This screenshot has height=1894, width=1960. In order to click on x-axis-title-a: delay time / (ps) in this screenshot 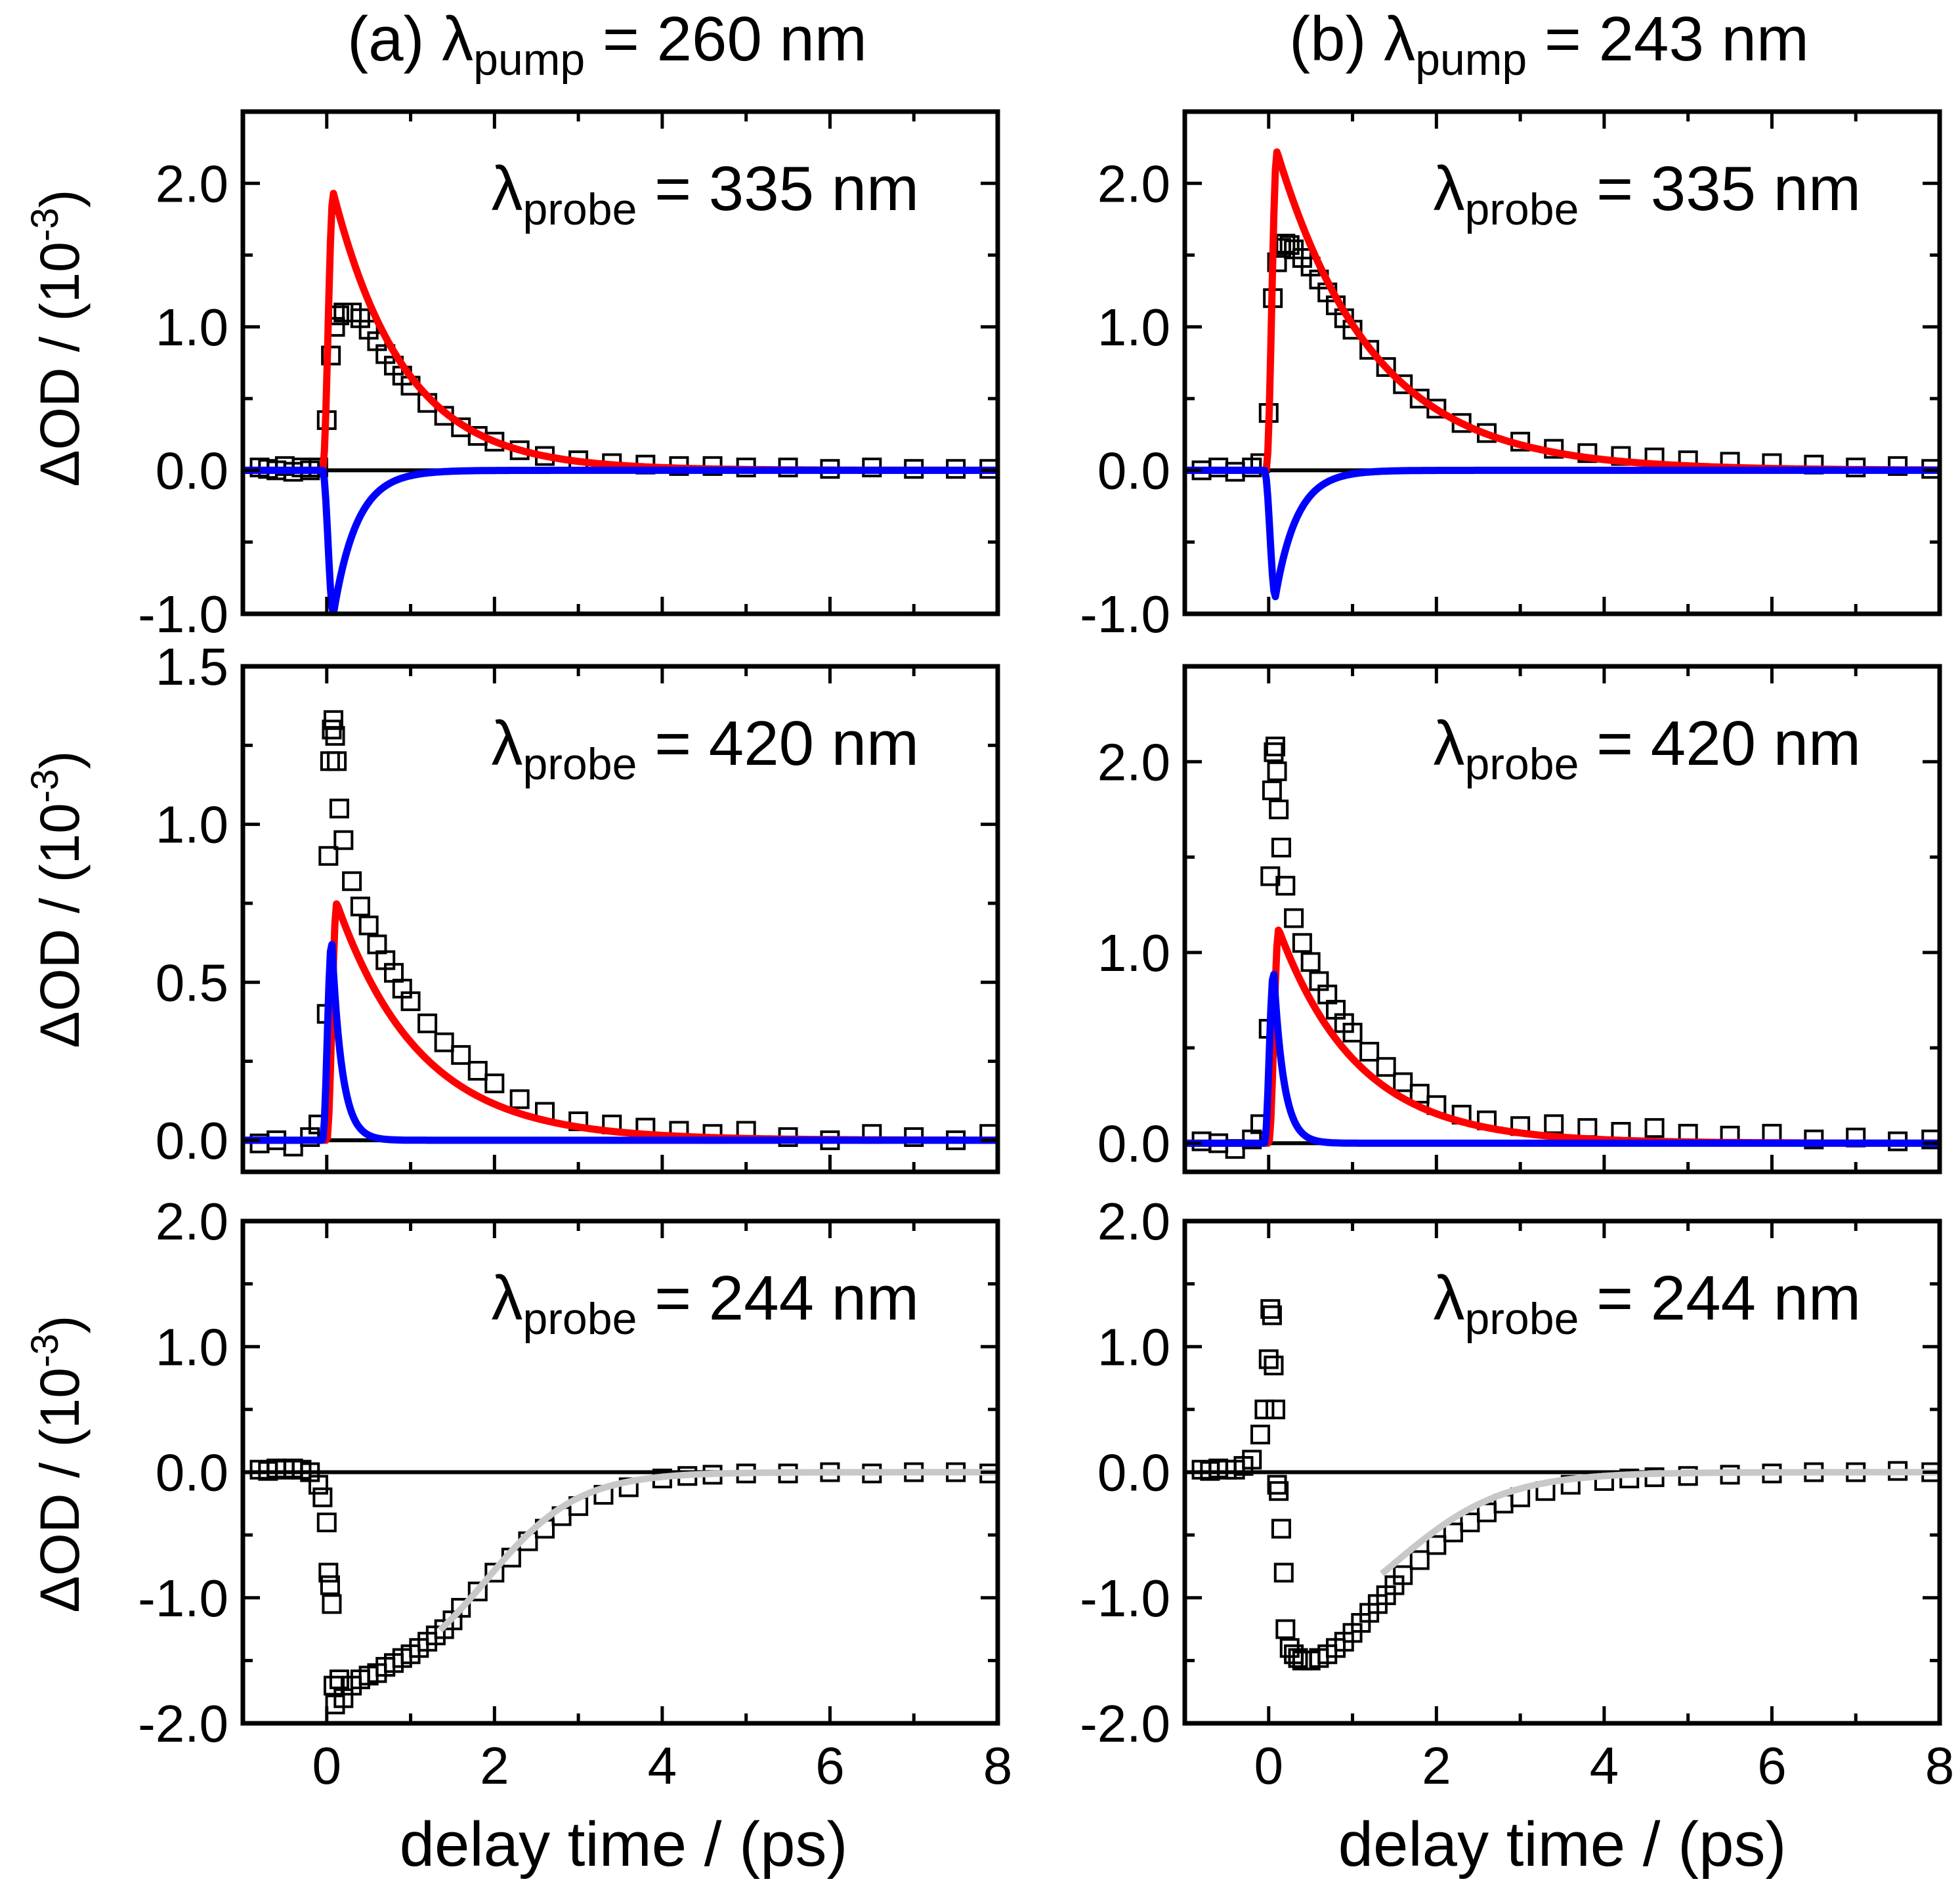, I will do `click(624, 1844)`.